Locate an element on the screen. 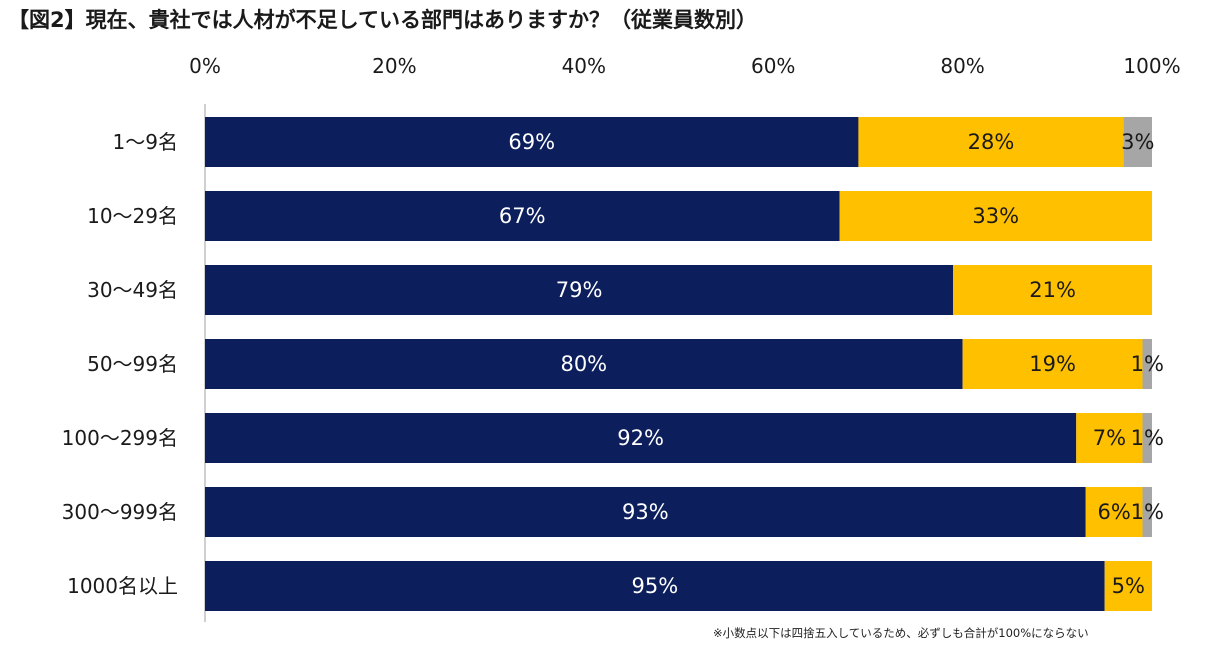 This screenshot has height=656, width=1215. data-label: 93% is located at coordinates (645, 512).